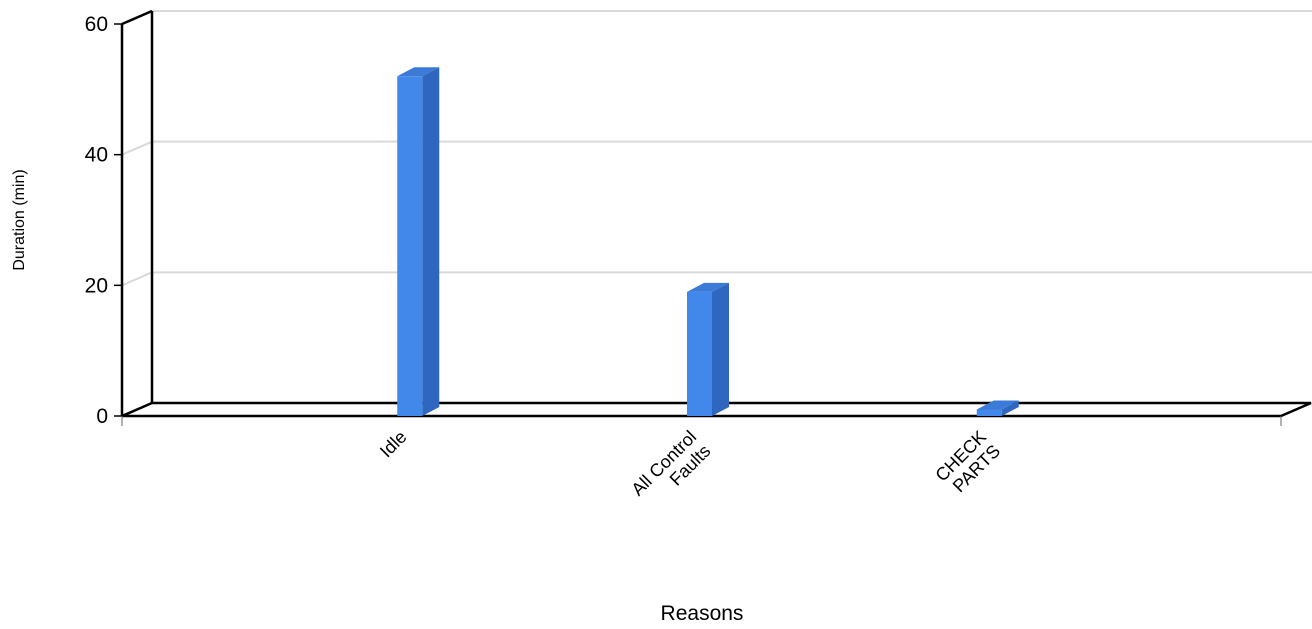 Image resolution: width=1312 pixels, height=629 pixels. Describe the element at coordinates (137, 17) in the screenshot. I see `y-axis-top-edge` at that location.